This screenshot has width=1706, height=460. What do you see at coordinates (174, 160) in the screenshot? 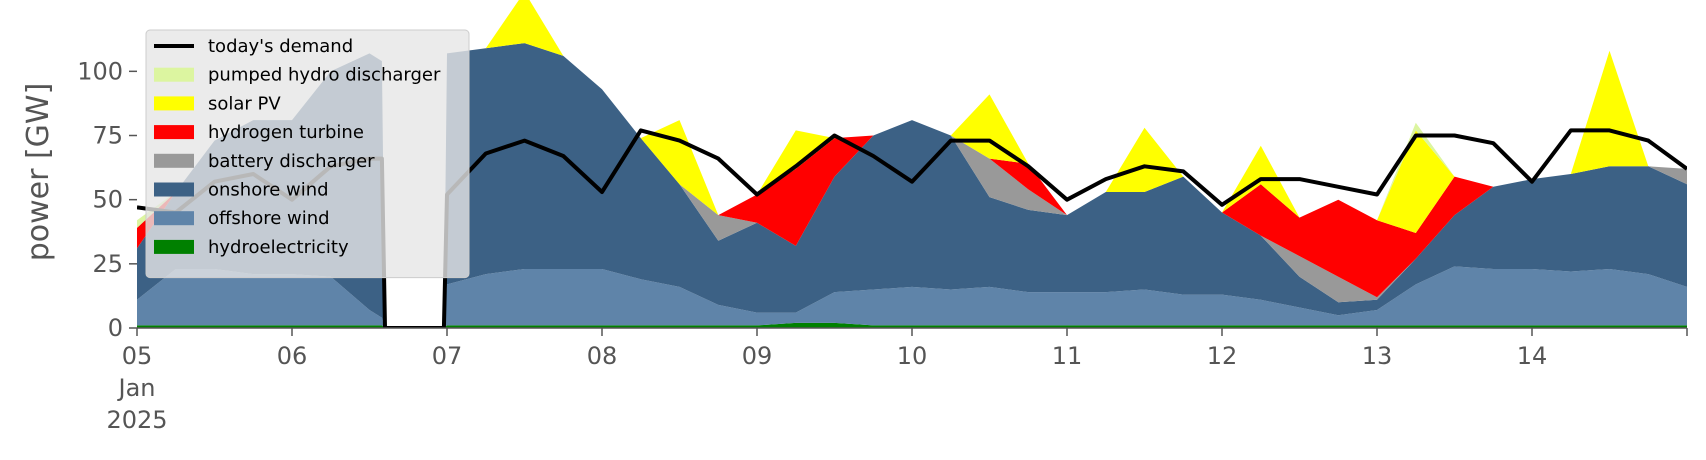
I see `legend-swatch-battery-discharger` at bounding box center [174, 160].